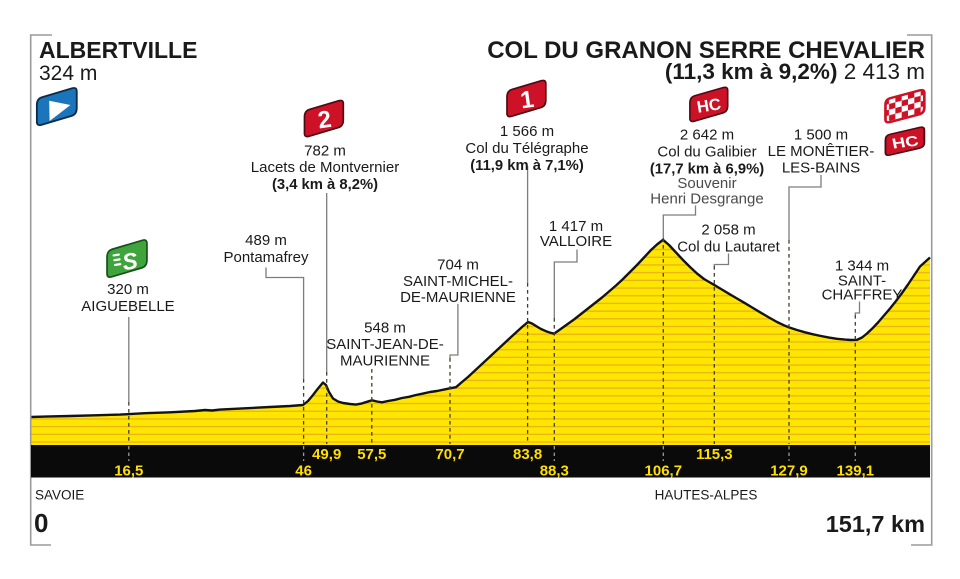 This screenshot has height=579, width=960. Describe the element at coordinates (59, 495) in the screenshot. I see `svg-text: SAVOIE` at that location.